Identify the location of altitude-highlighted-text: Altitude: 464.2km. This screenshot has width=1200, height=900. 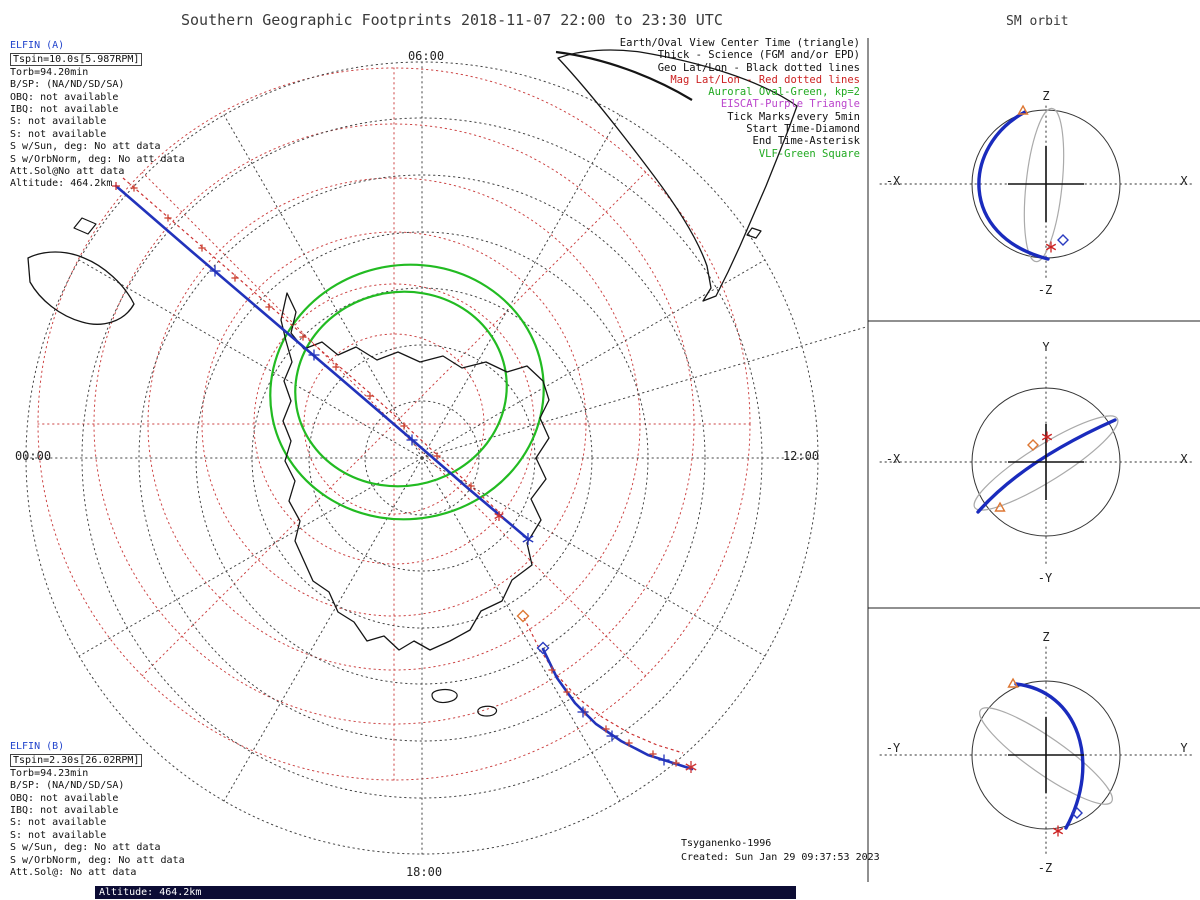
(150, 892).